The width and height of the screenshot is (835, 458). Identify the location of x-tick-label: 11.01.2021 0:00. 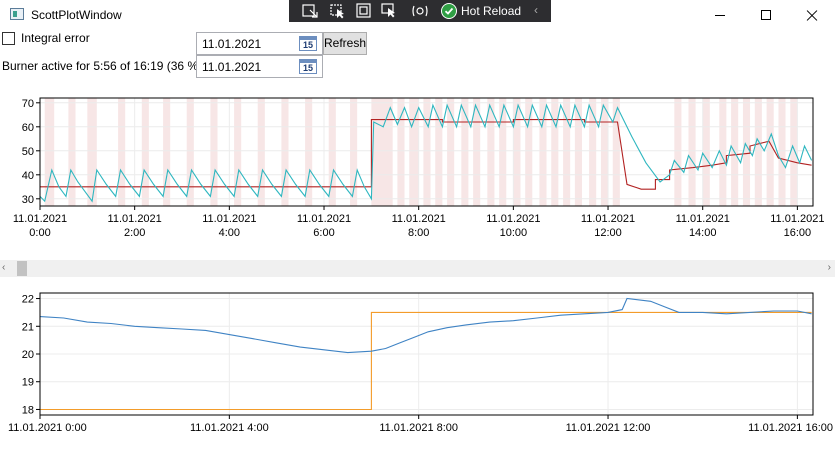
(47, 428).